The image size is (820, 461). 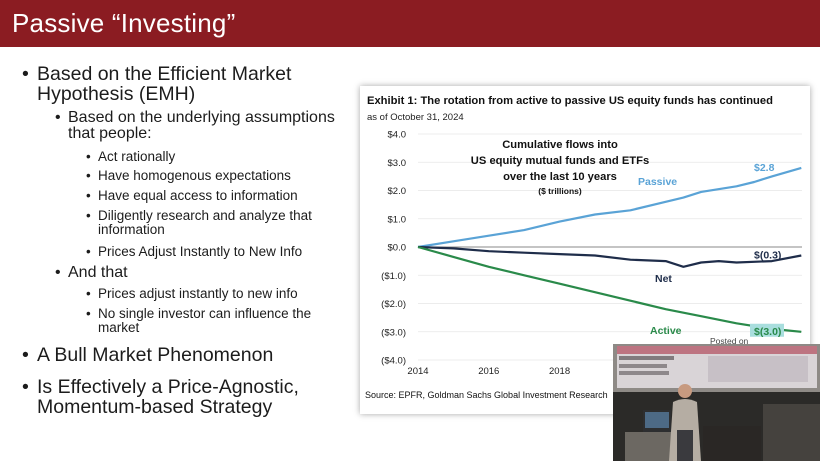 What do you see at coordinates (124, 23) in the screenshot?
I see `slide-title: Passive “Investing”` at bounding box center [124, 23].